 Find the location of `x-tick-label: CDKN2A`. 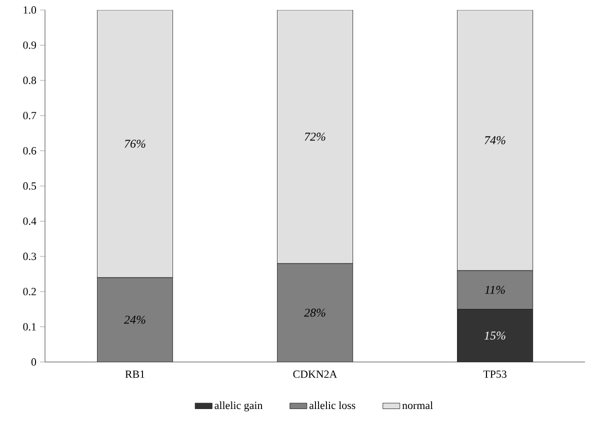

x-tick-label: CDKN2A is located at coordinates (315, 374).